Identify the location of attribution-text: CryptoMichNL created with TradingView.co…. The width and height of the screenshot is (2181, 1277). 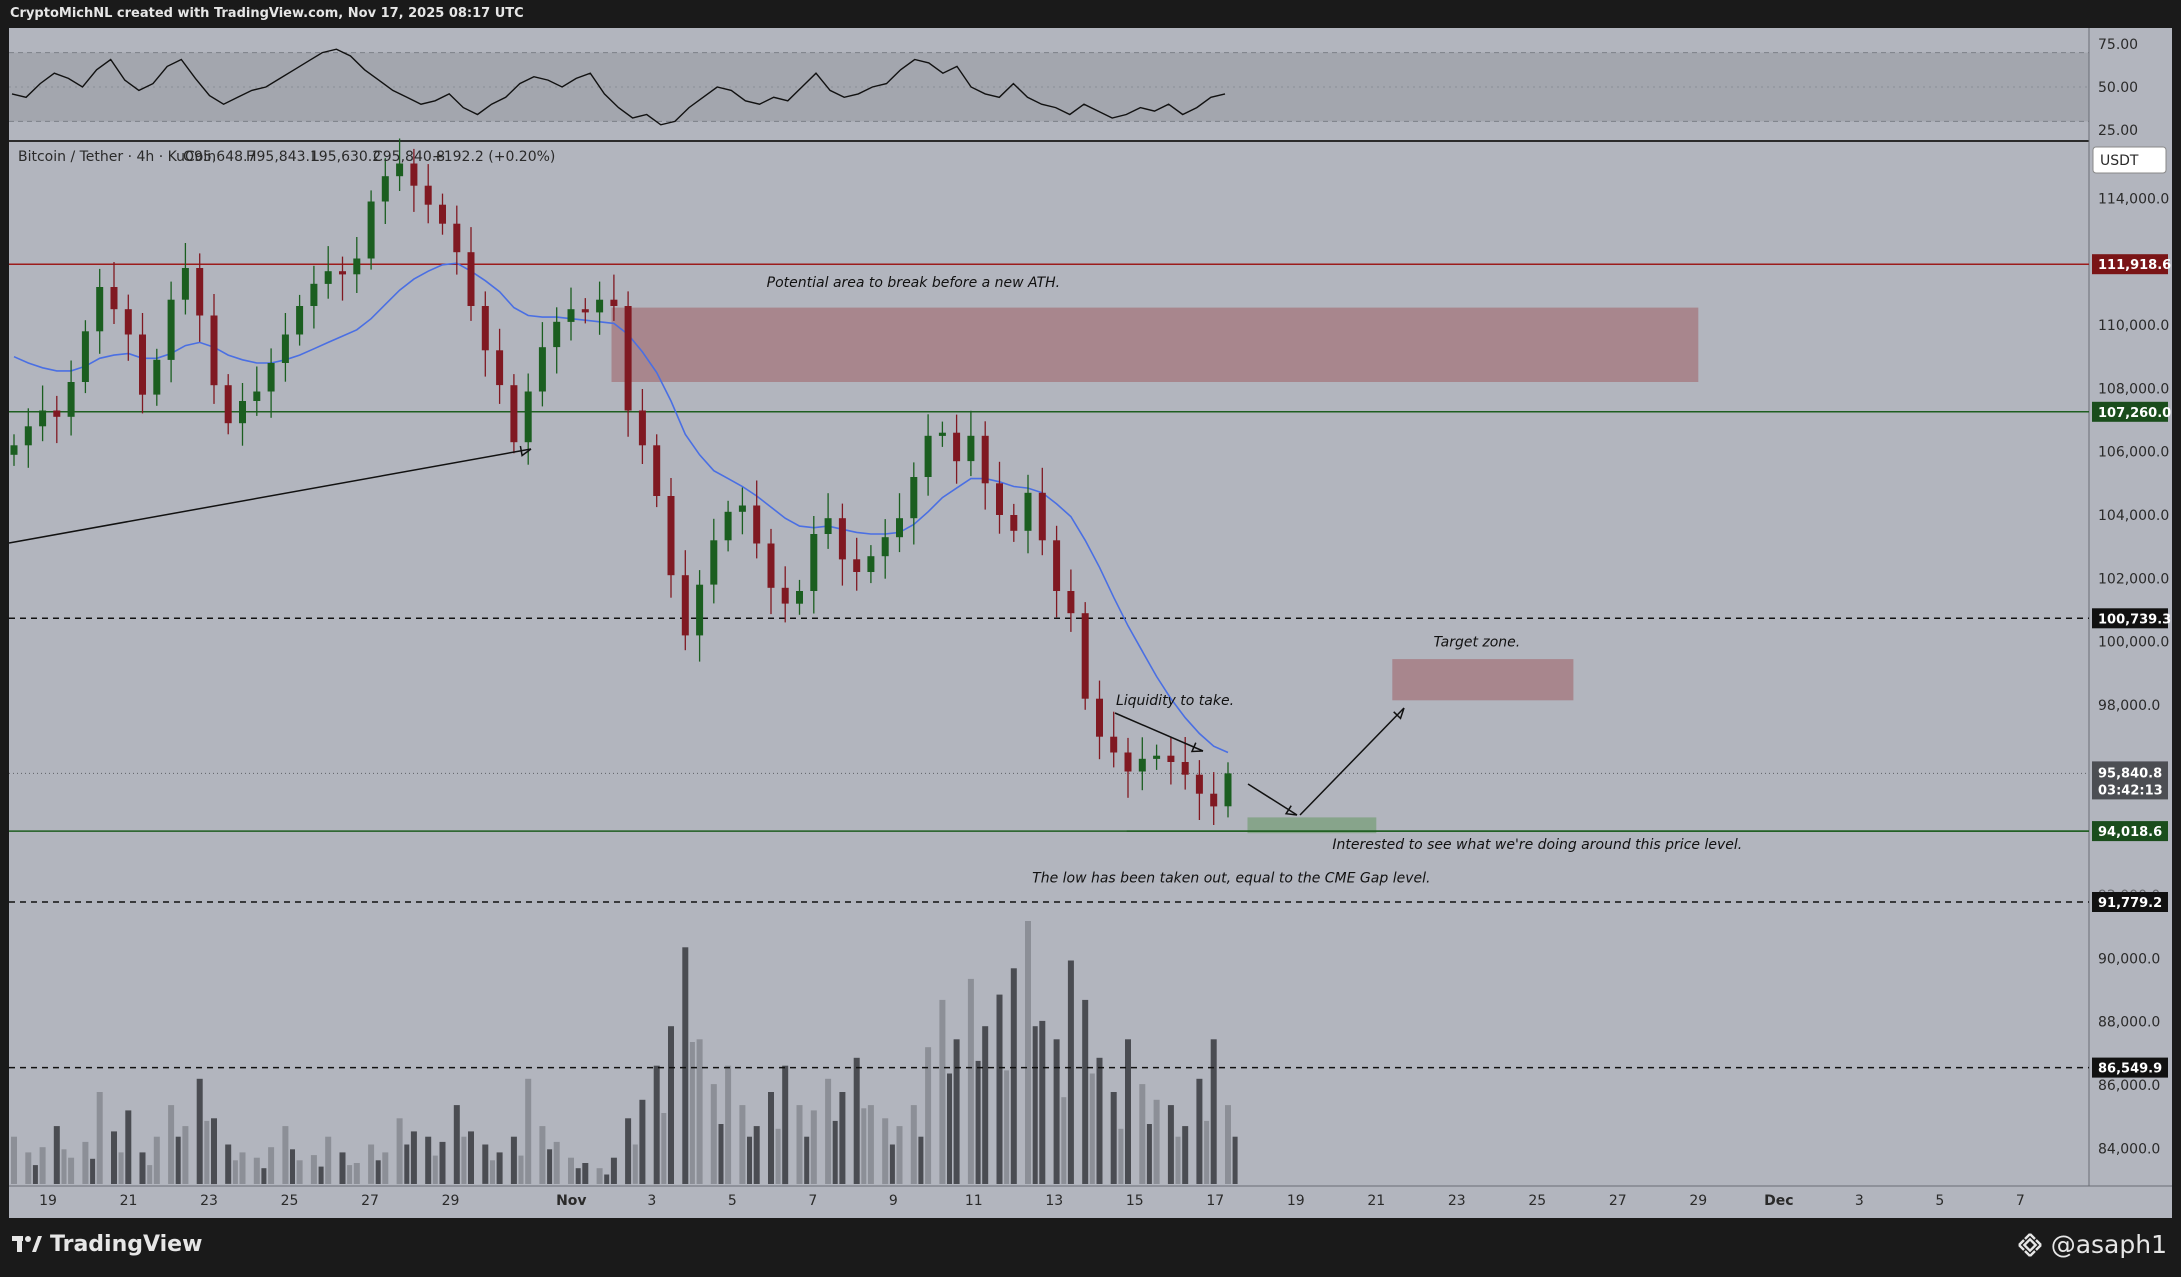
(267, 13).